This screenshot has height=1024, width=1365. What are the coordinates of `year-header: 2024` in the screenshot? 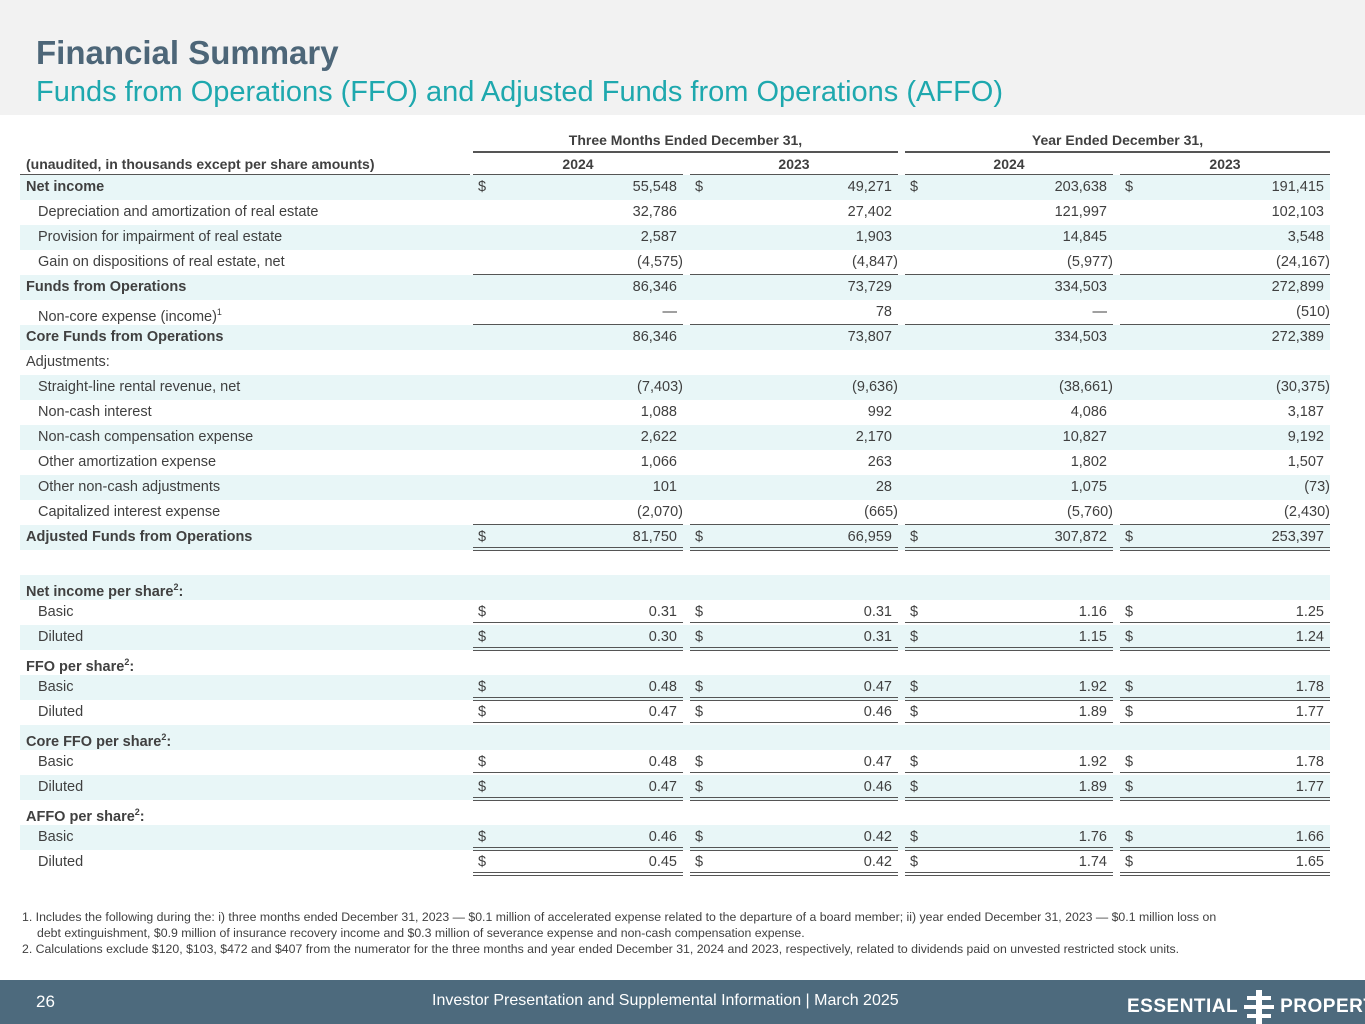 It's located at (1009, 164).